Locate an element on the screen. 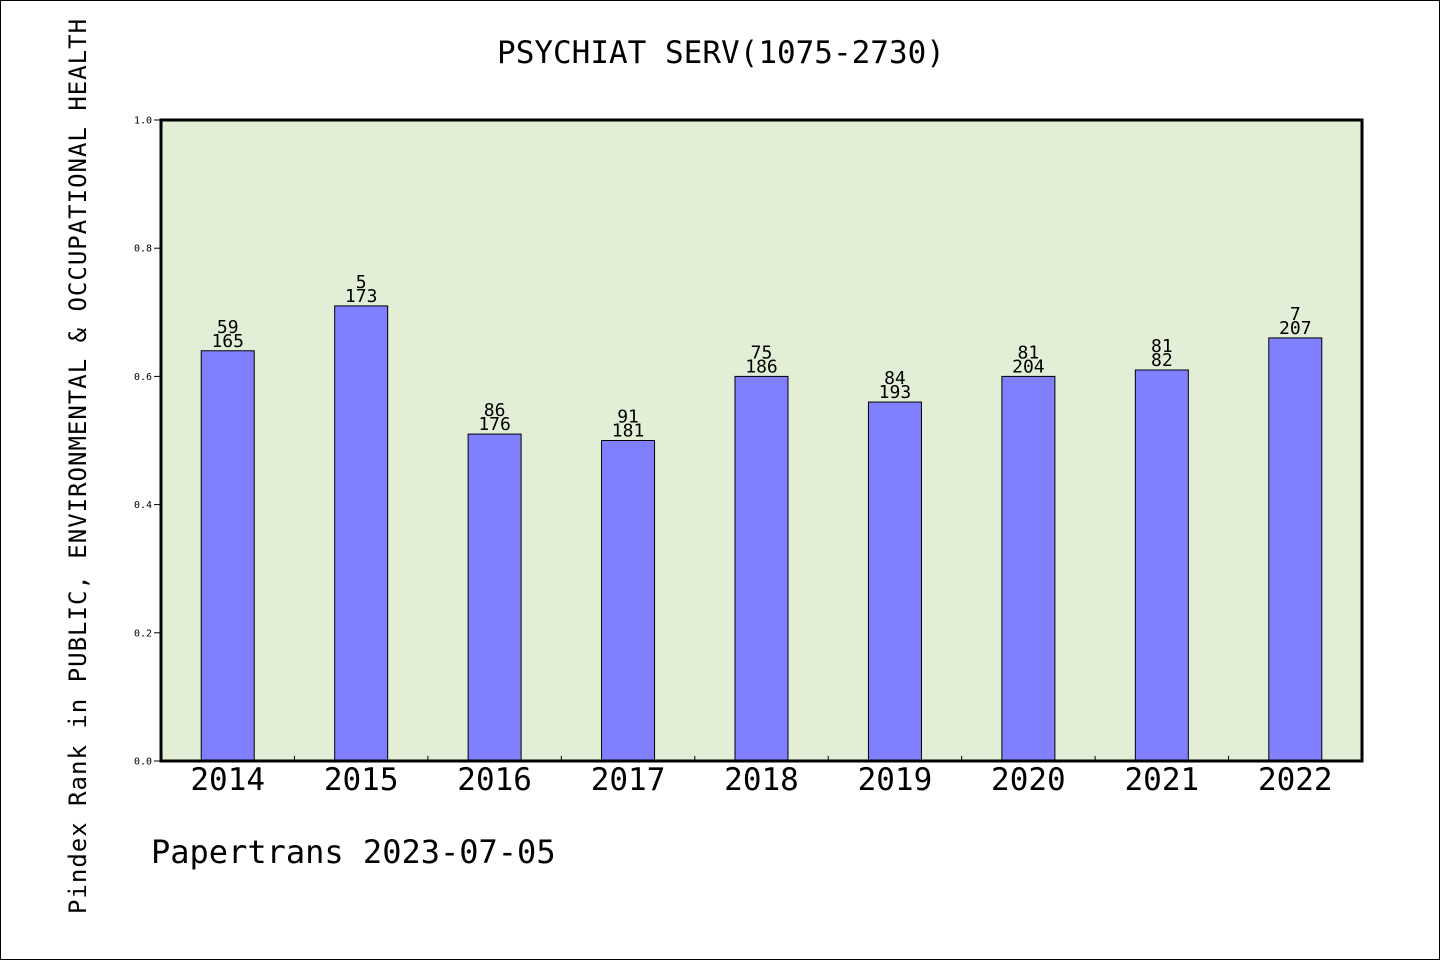 This screenshot has height=960, width=1440. data-label-top: 91 is located at coordinates (628, 417).